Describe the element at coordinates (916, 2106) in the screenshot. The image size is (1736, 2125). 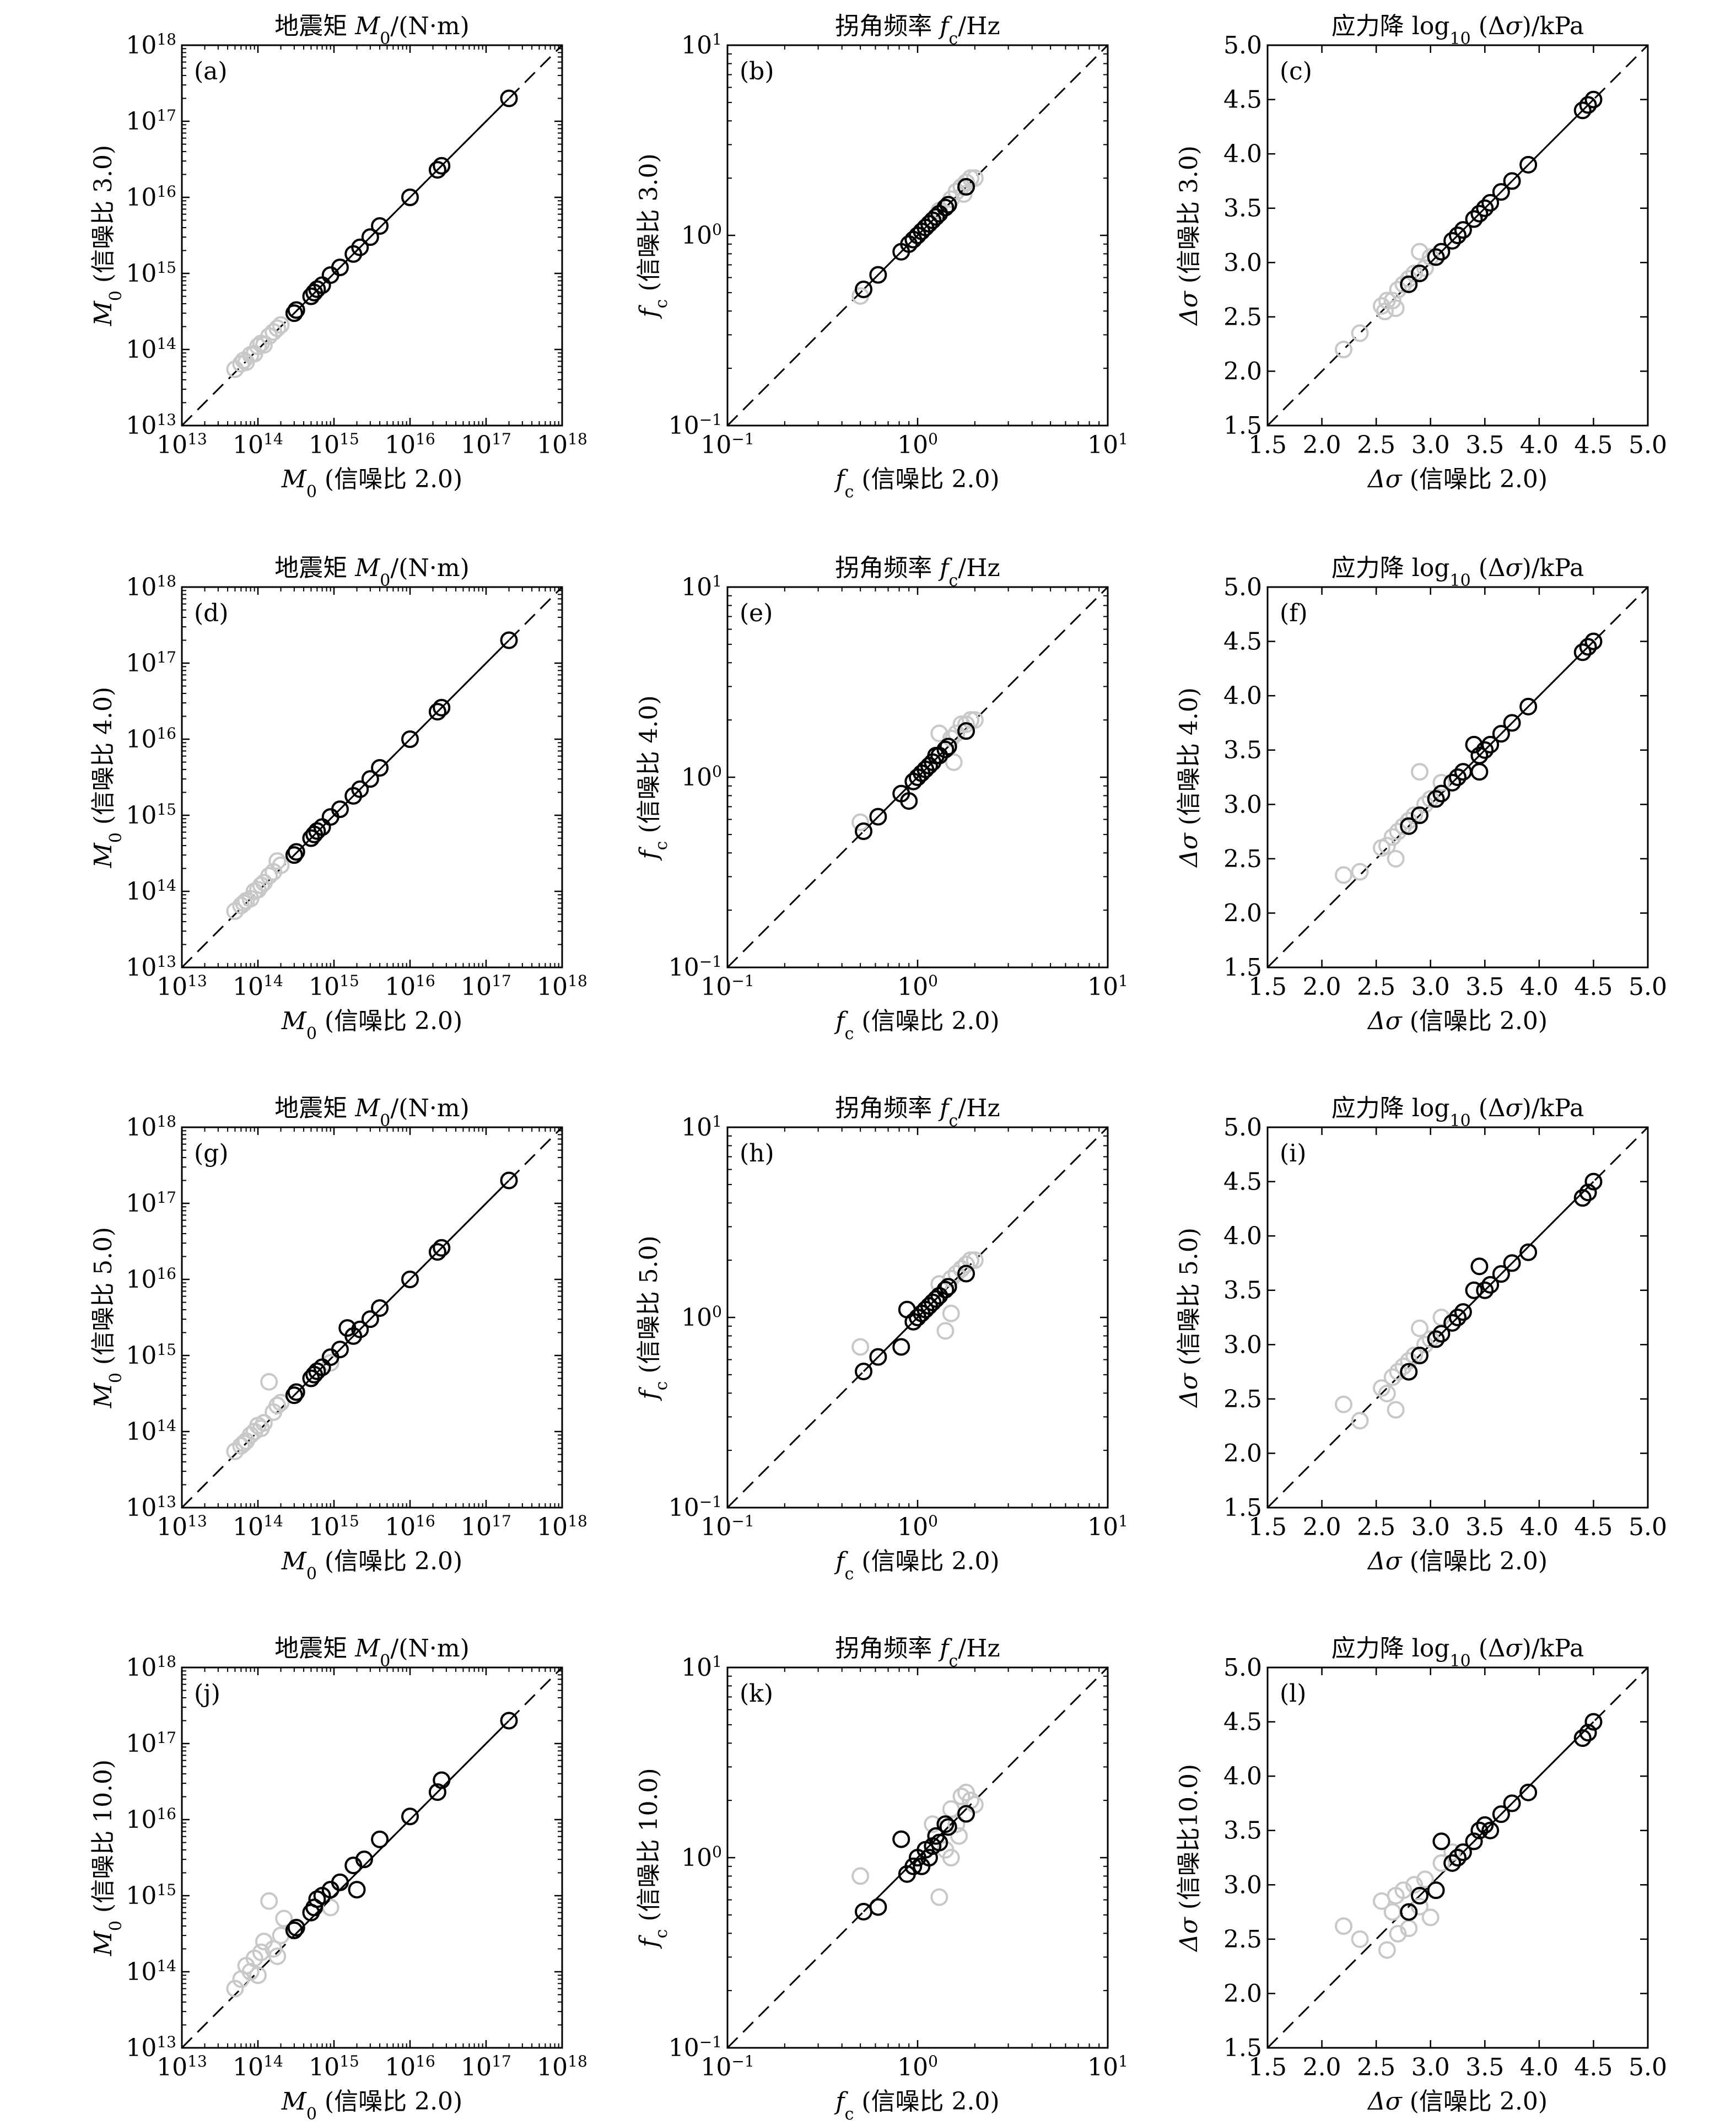
I see `x-axis-label: fc​ (信噪比 2.0)` at that location.